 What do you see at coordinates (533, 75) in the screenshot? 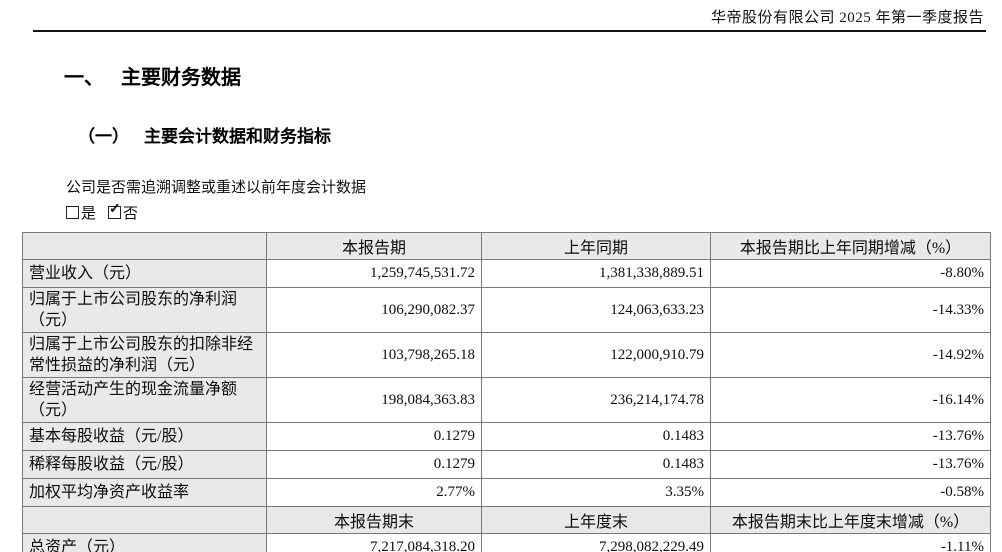
I see `section-heading: 一、 主要财务数据` at bounding box center [533, 75].